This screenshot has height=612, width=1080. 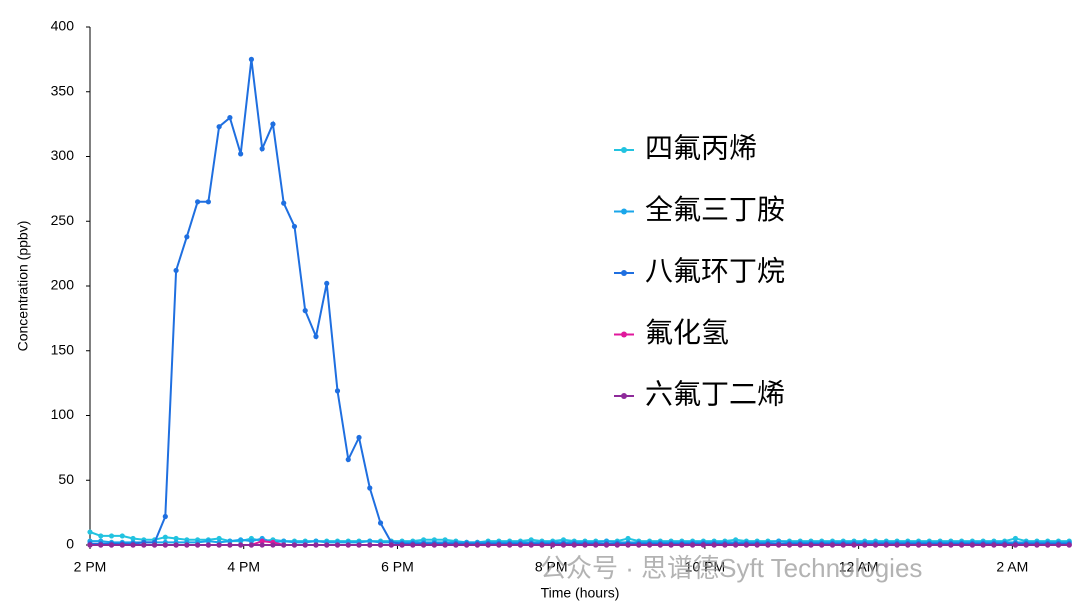 What do you see at coordinates (243, 567) in the screenshot?
I see `x-tick-label: 4 PM` at bounding box center [243, 567].